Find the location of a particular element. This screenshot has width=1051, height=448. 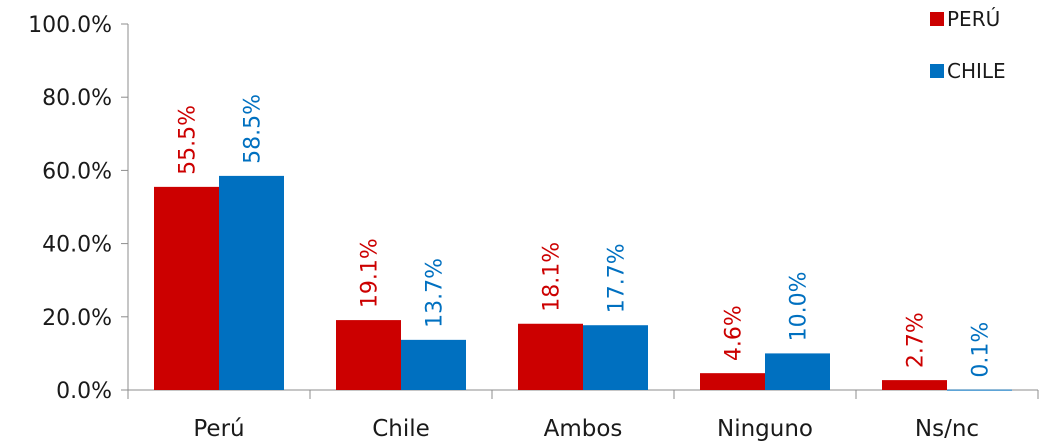

y-tick-label: 80.0% is located at coordinates (77, 98).